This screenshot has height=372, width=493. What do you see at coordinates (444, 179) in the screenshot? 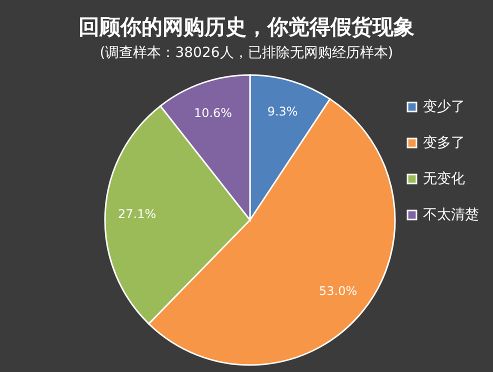
I see `legend-label: 无变化` at bounding box center [444, 179].